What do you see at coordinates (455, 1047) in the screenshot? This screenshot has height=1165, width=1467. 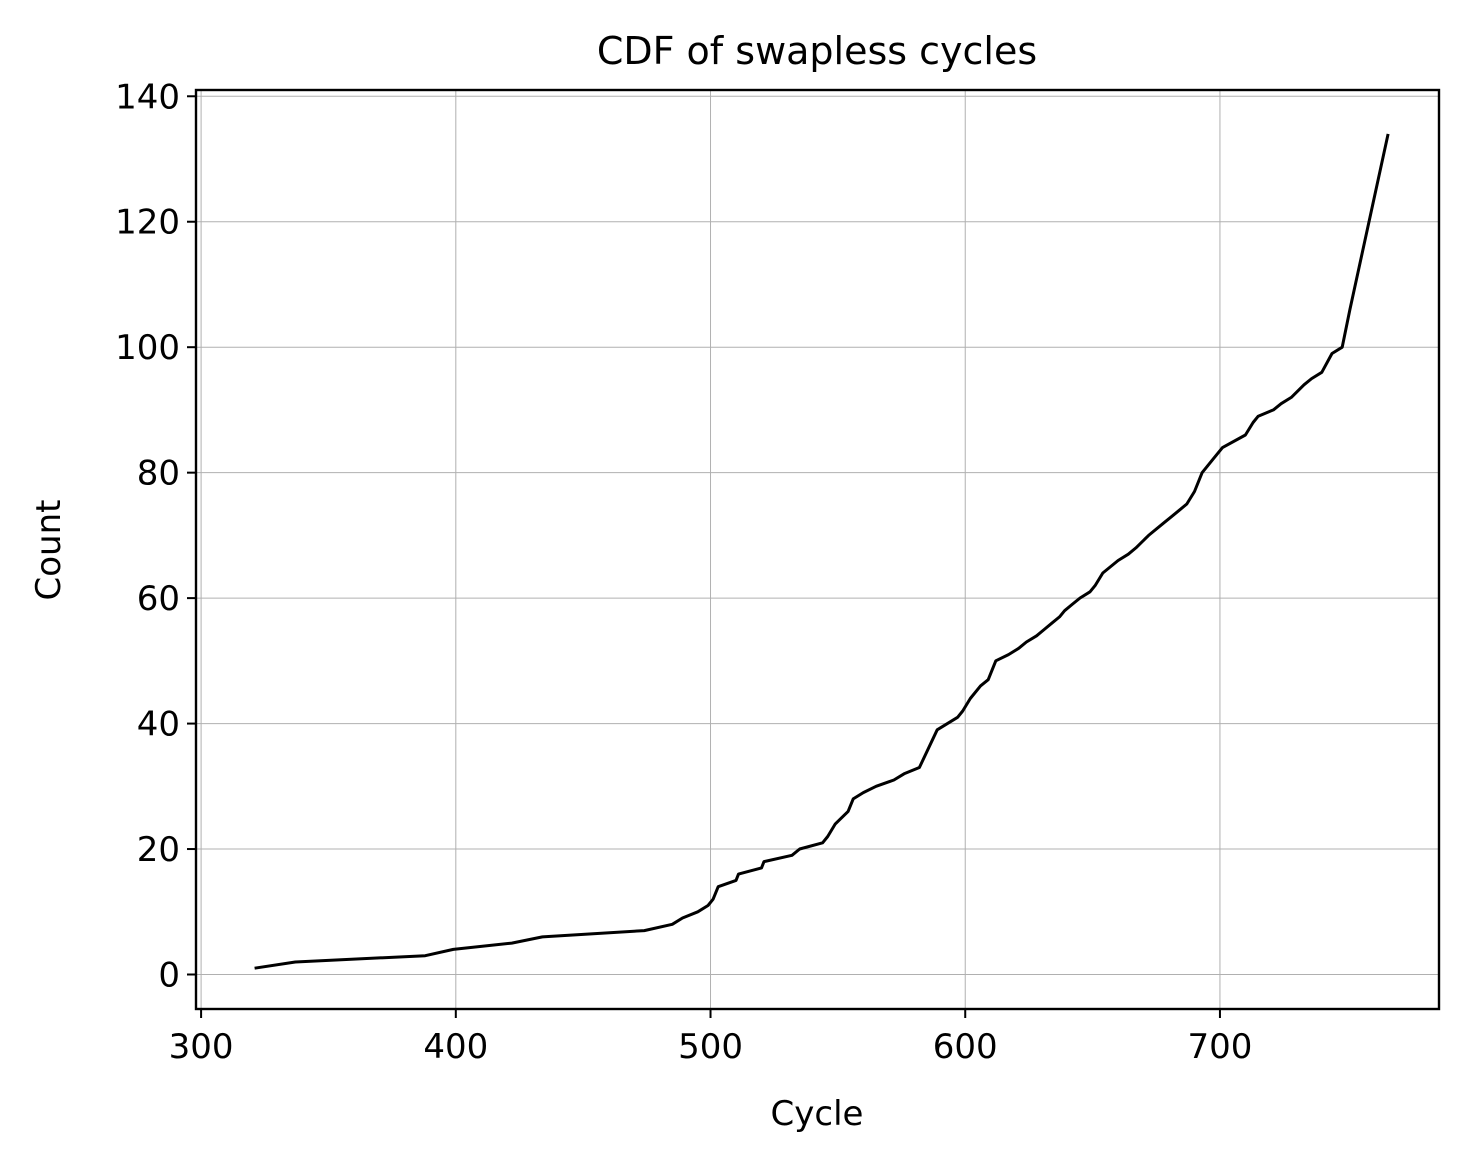 I see `x-tick-label: 400` at bounding box center [455, 1047].